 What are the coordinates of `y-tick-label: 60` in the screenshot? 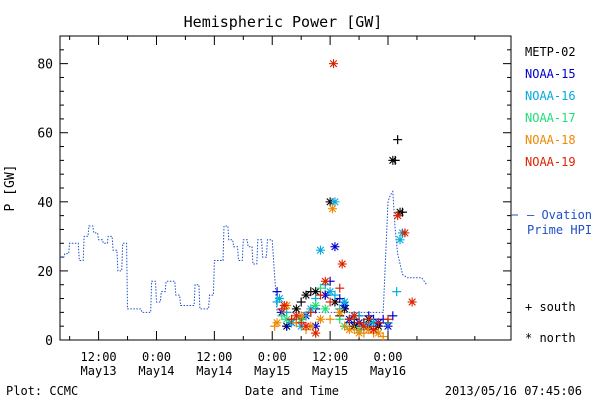 It's located at (45, 134).